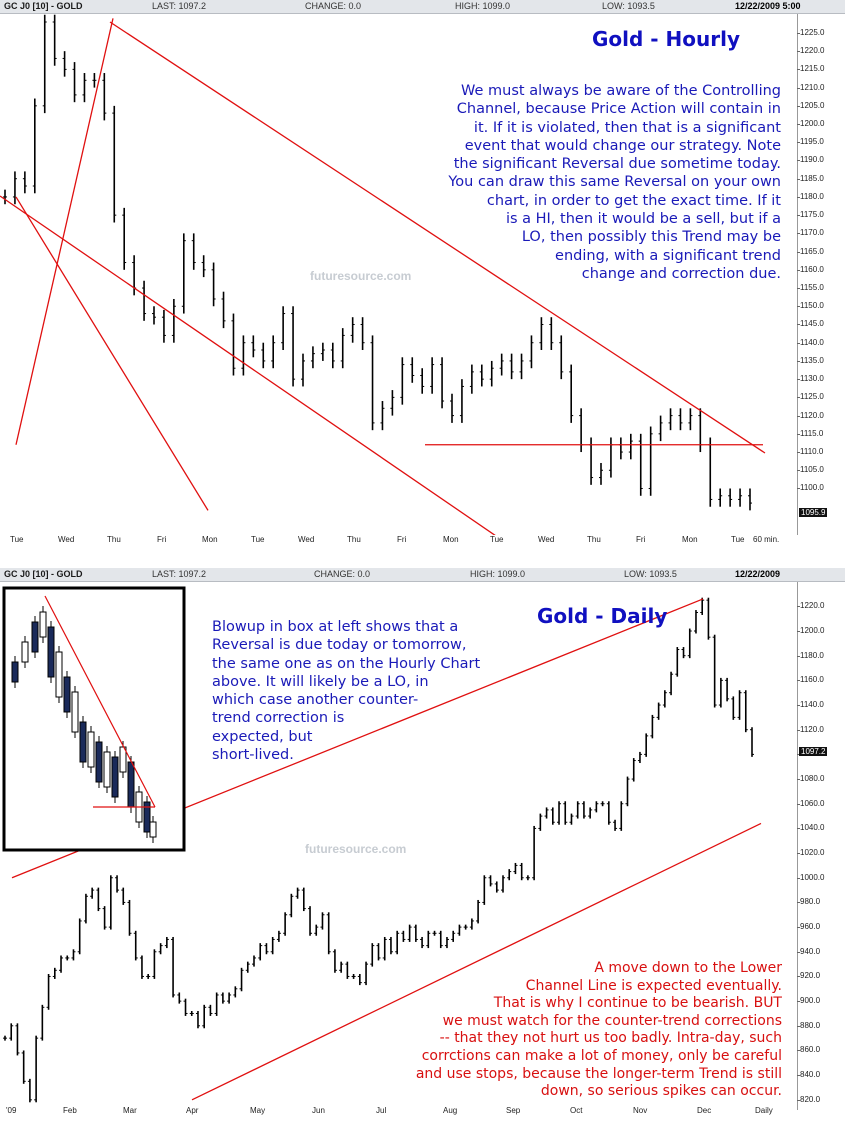 The image size is (845, 1128). I want to click on daily-y-tick-label: 900.0, so click(808, 1001).